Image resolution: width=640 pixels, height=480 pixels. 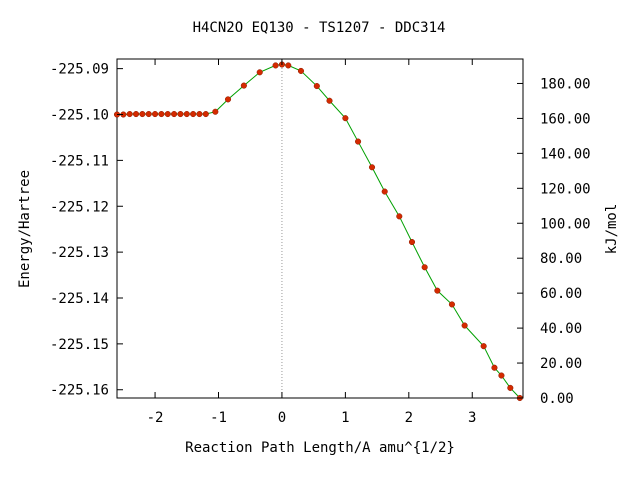 I want to click on y-tick-label: -225.16, so click(x=79, y=391).